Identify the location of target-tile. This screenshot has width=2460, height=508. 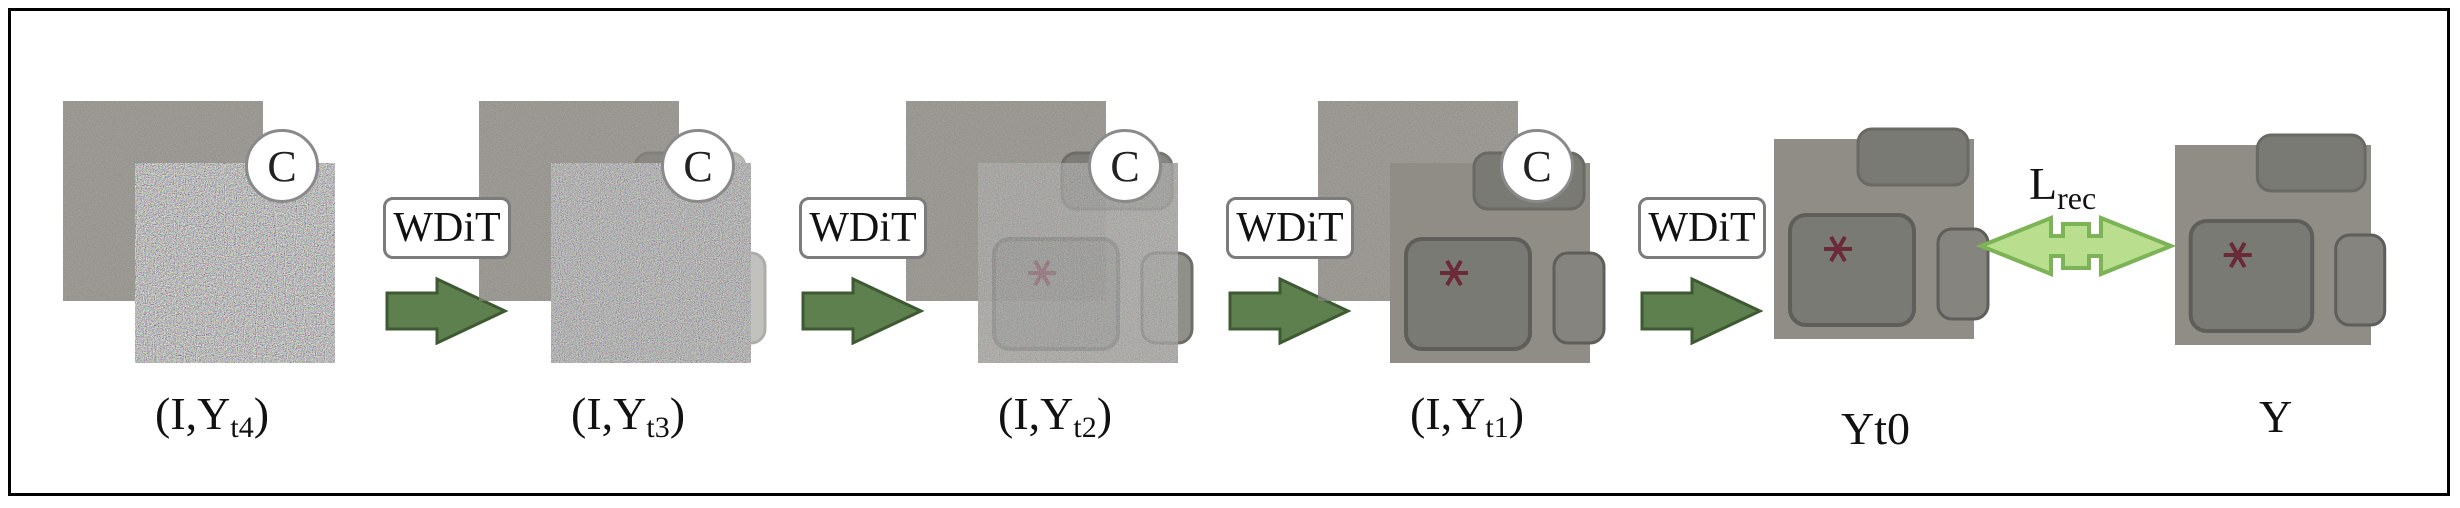
(2281, 239).